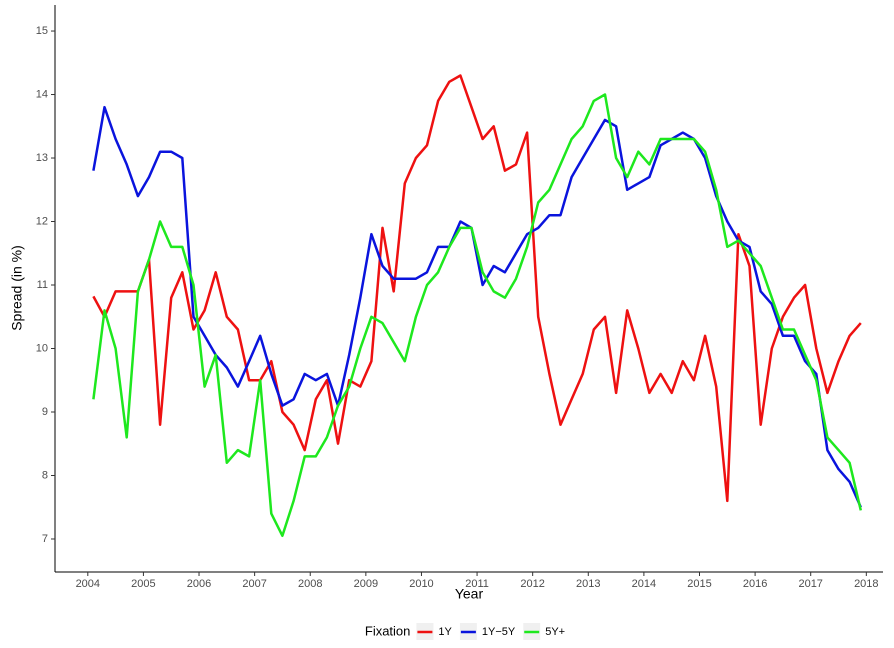 This screenshot has width=894, height=648. Describe the element at coordinates (644, 584) in the screenshot. I see `x-tick-label: 2014` at that location.